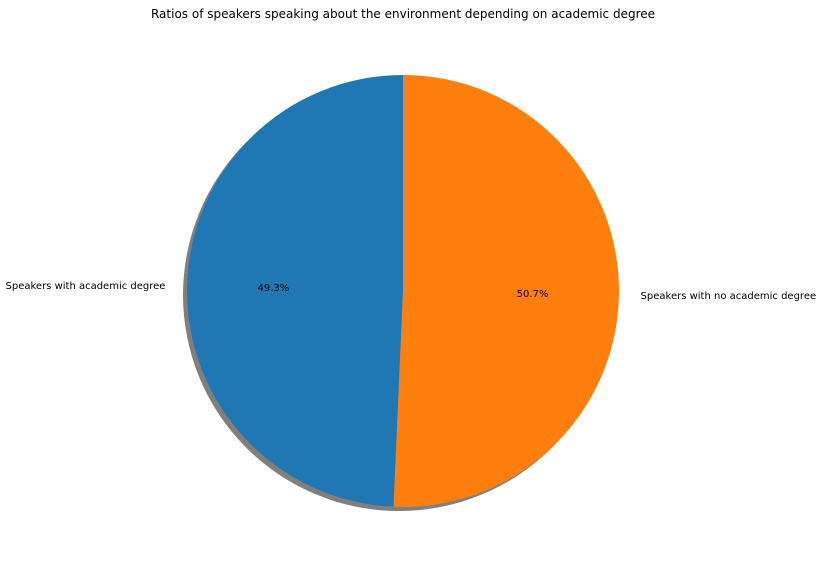 This screenshot has height=568, width=822. I want to click on pie-slice-2-label: Speakers with no academic degree, so click(729, 296).